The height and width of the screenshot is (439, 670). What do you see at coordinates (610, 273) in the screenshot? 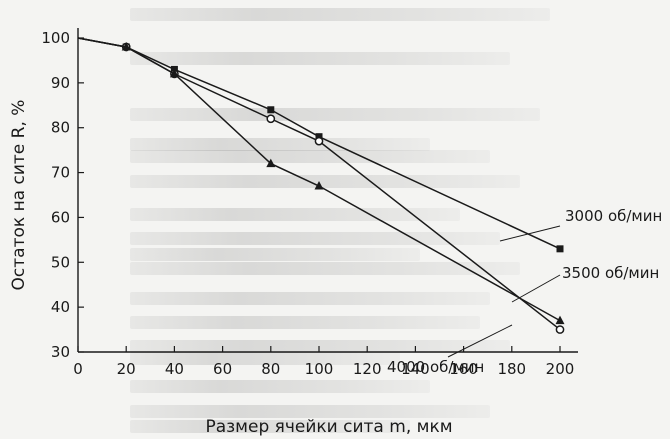
I see `annotation-label: 3500 об/мин` at bounding box center [610, 273].